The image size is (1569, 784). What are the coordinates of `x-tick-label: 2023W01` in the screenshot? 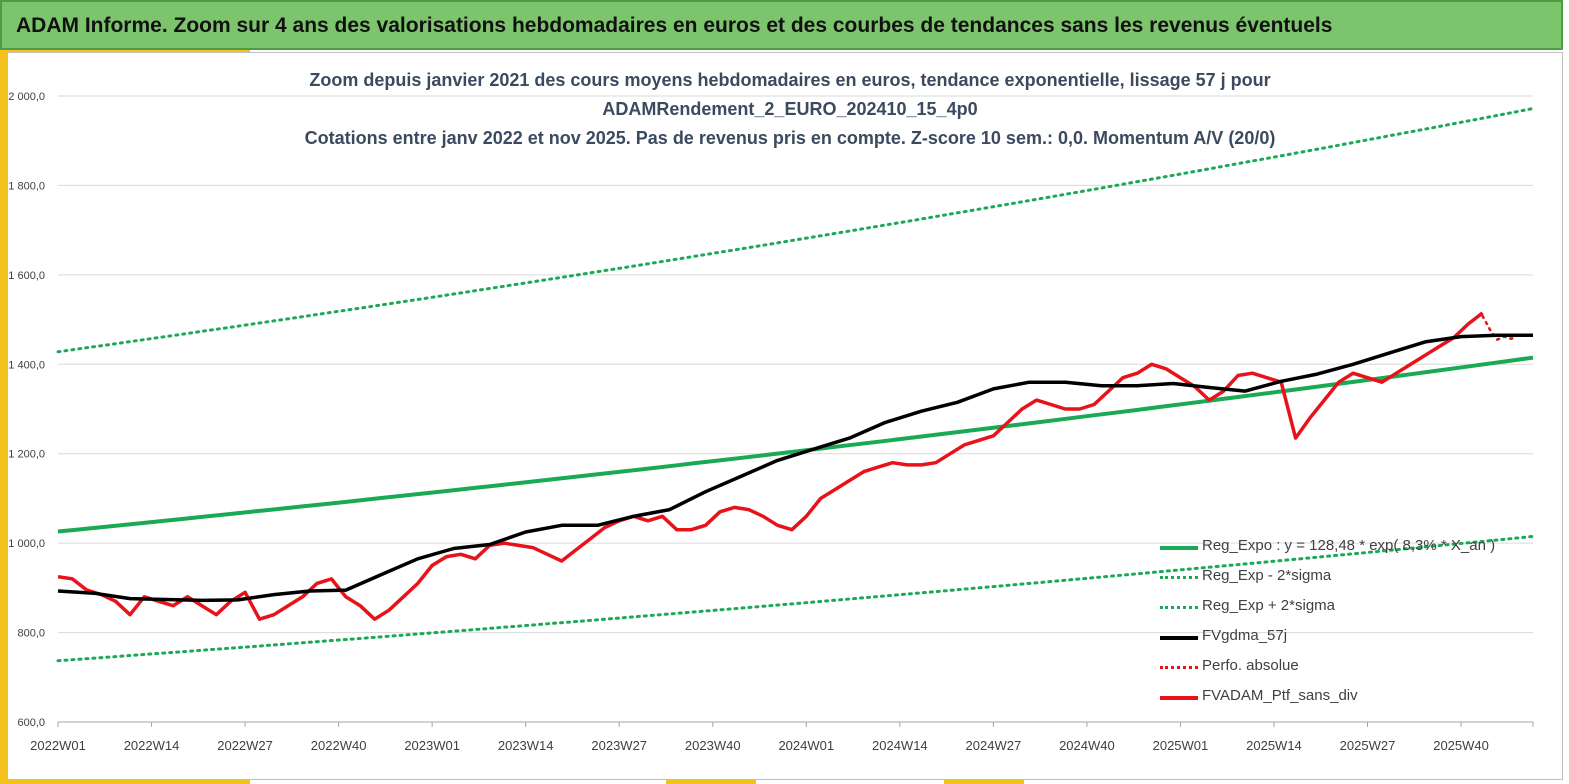 It's located at (432, 745).